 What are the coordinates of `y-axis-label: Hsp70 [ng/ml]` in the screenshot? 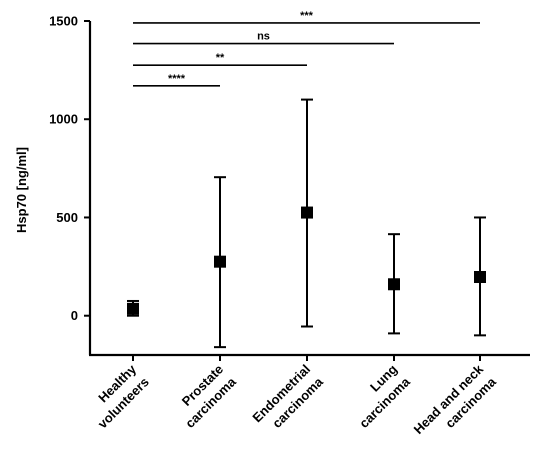 It's located at (21, 190).